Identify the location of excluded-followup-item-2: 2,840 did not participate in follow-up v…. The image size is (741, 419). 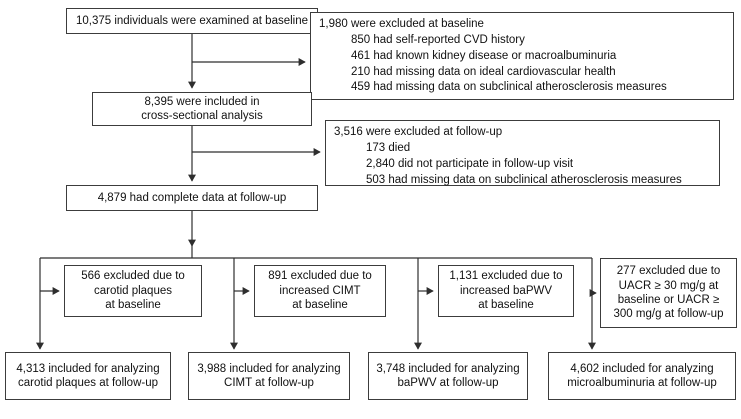
(470, 163).